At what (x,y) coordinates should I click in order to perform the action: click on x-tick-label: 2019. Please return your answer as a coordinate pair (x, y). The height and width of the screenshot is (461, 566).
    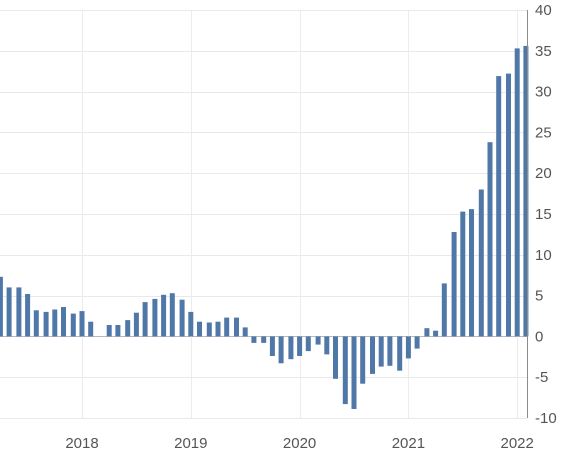
    Looking at the image, I should click on (190, 443).